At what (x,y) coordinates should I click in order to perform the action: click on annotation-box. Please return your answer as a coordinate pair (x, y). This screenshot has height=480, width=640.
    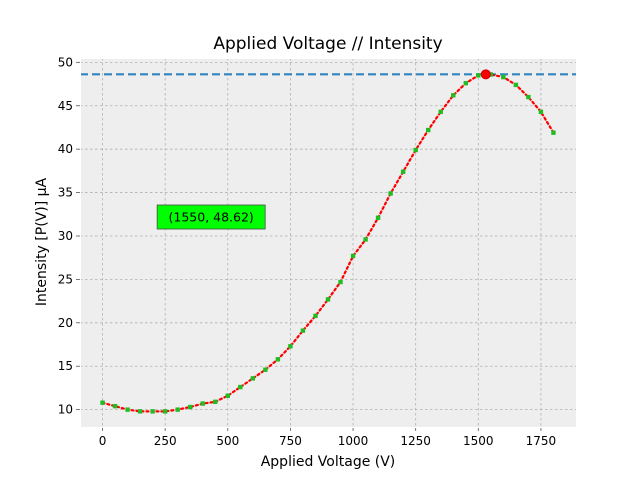
    Looking at the image, I should click on (211, 217).